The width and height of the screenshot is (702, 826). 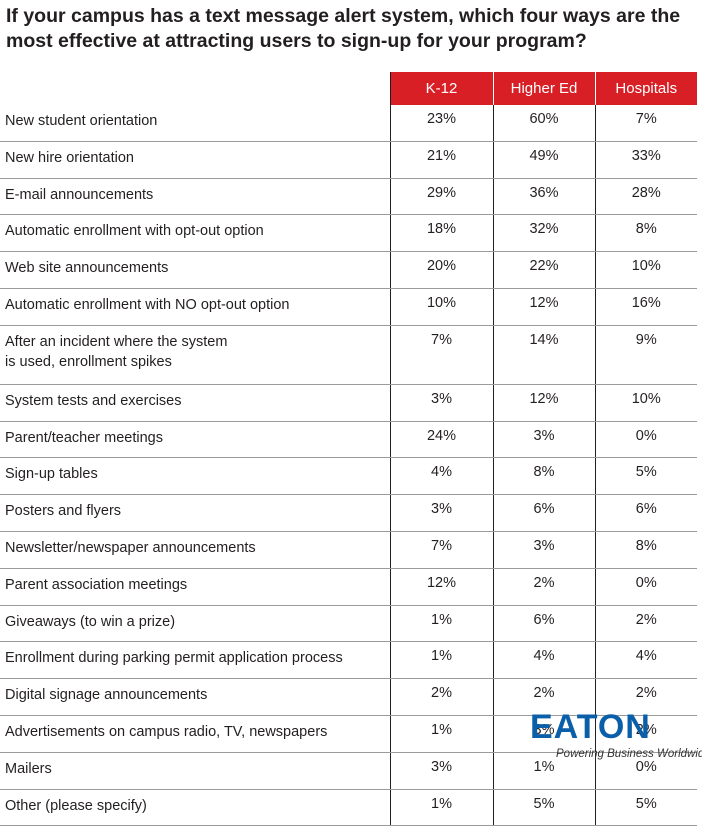 What do you see at coordinates (543, 476) in the screenshot?
I see `higher-ed-value: 8%` at bounding box center [543, 476].